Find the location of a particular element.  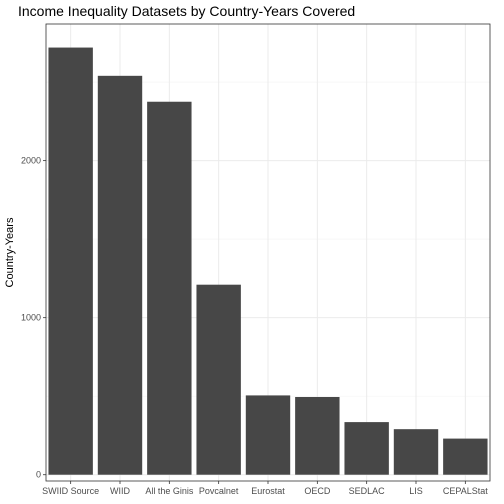

x-tick-label: Povcalnet is located at coordinates (219, 491).